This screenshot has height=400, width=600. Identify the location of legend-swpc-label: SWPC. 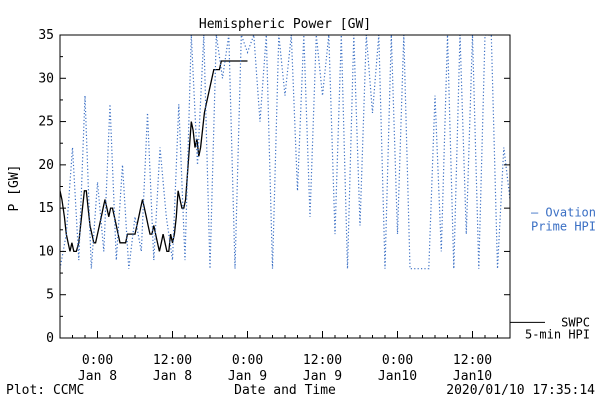
(575, 322).